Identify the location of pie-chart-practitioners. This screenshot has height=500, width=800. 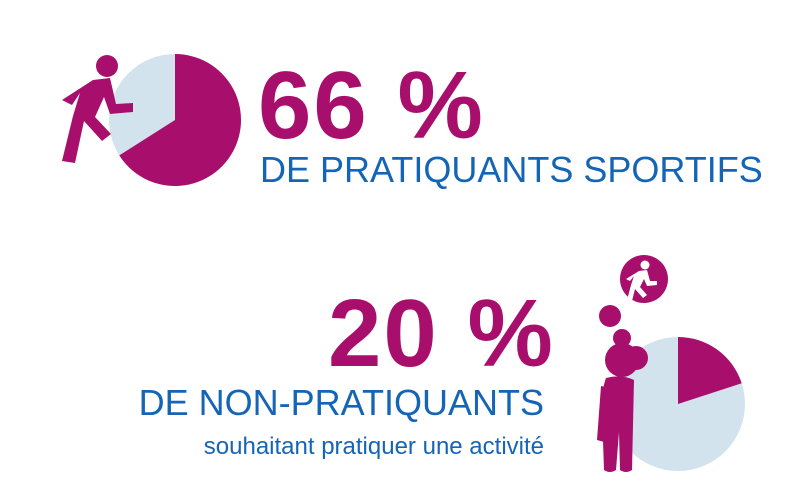
(175, 120).